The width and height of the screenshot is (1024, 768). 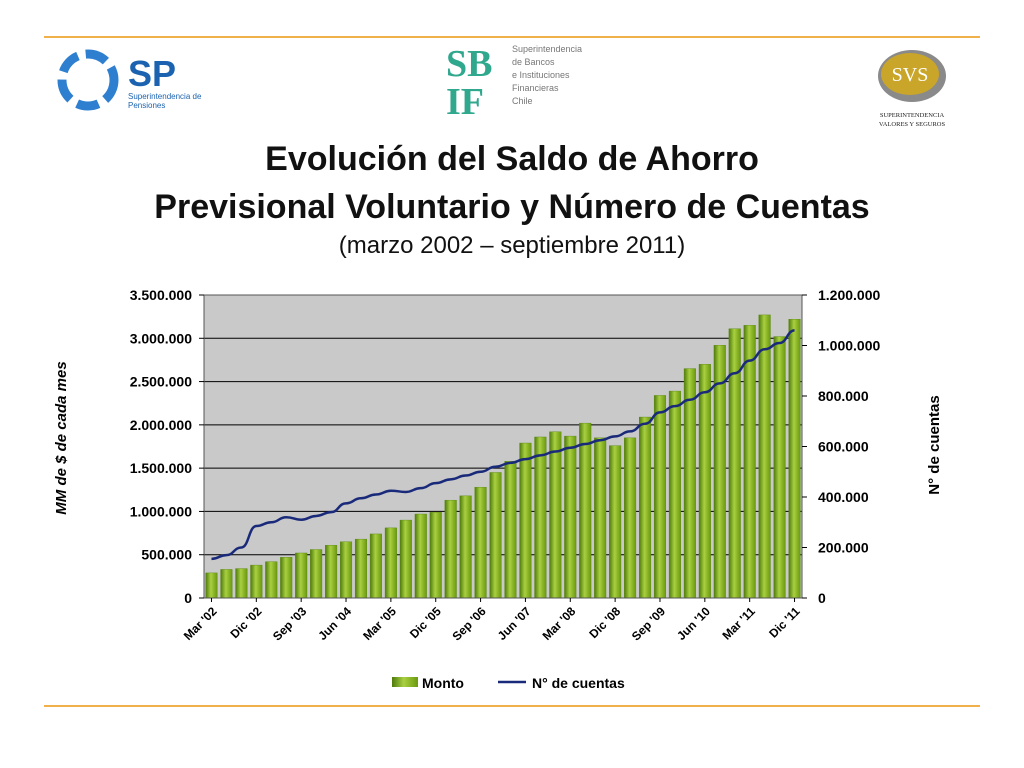 What do you see at coordinates (334, 623) in the screenshot?
I see `x-tick-label: Jun '04` at bounding box center [334, 623].